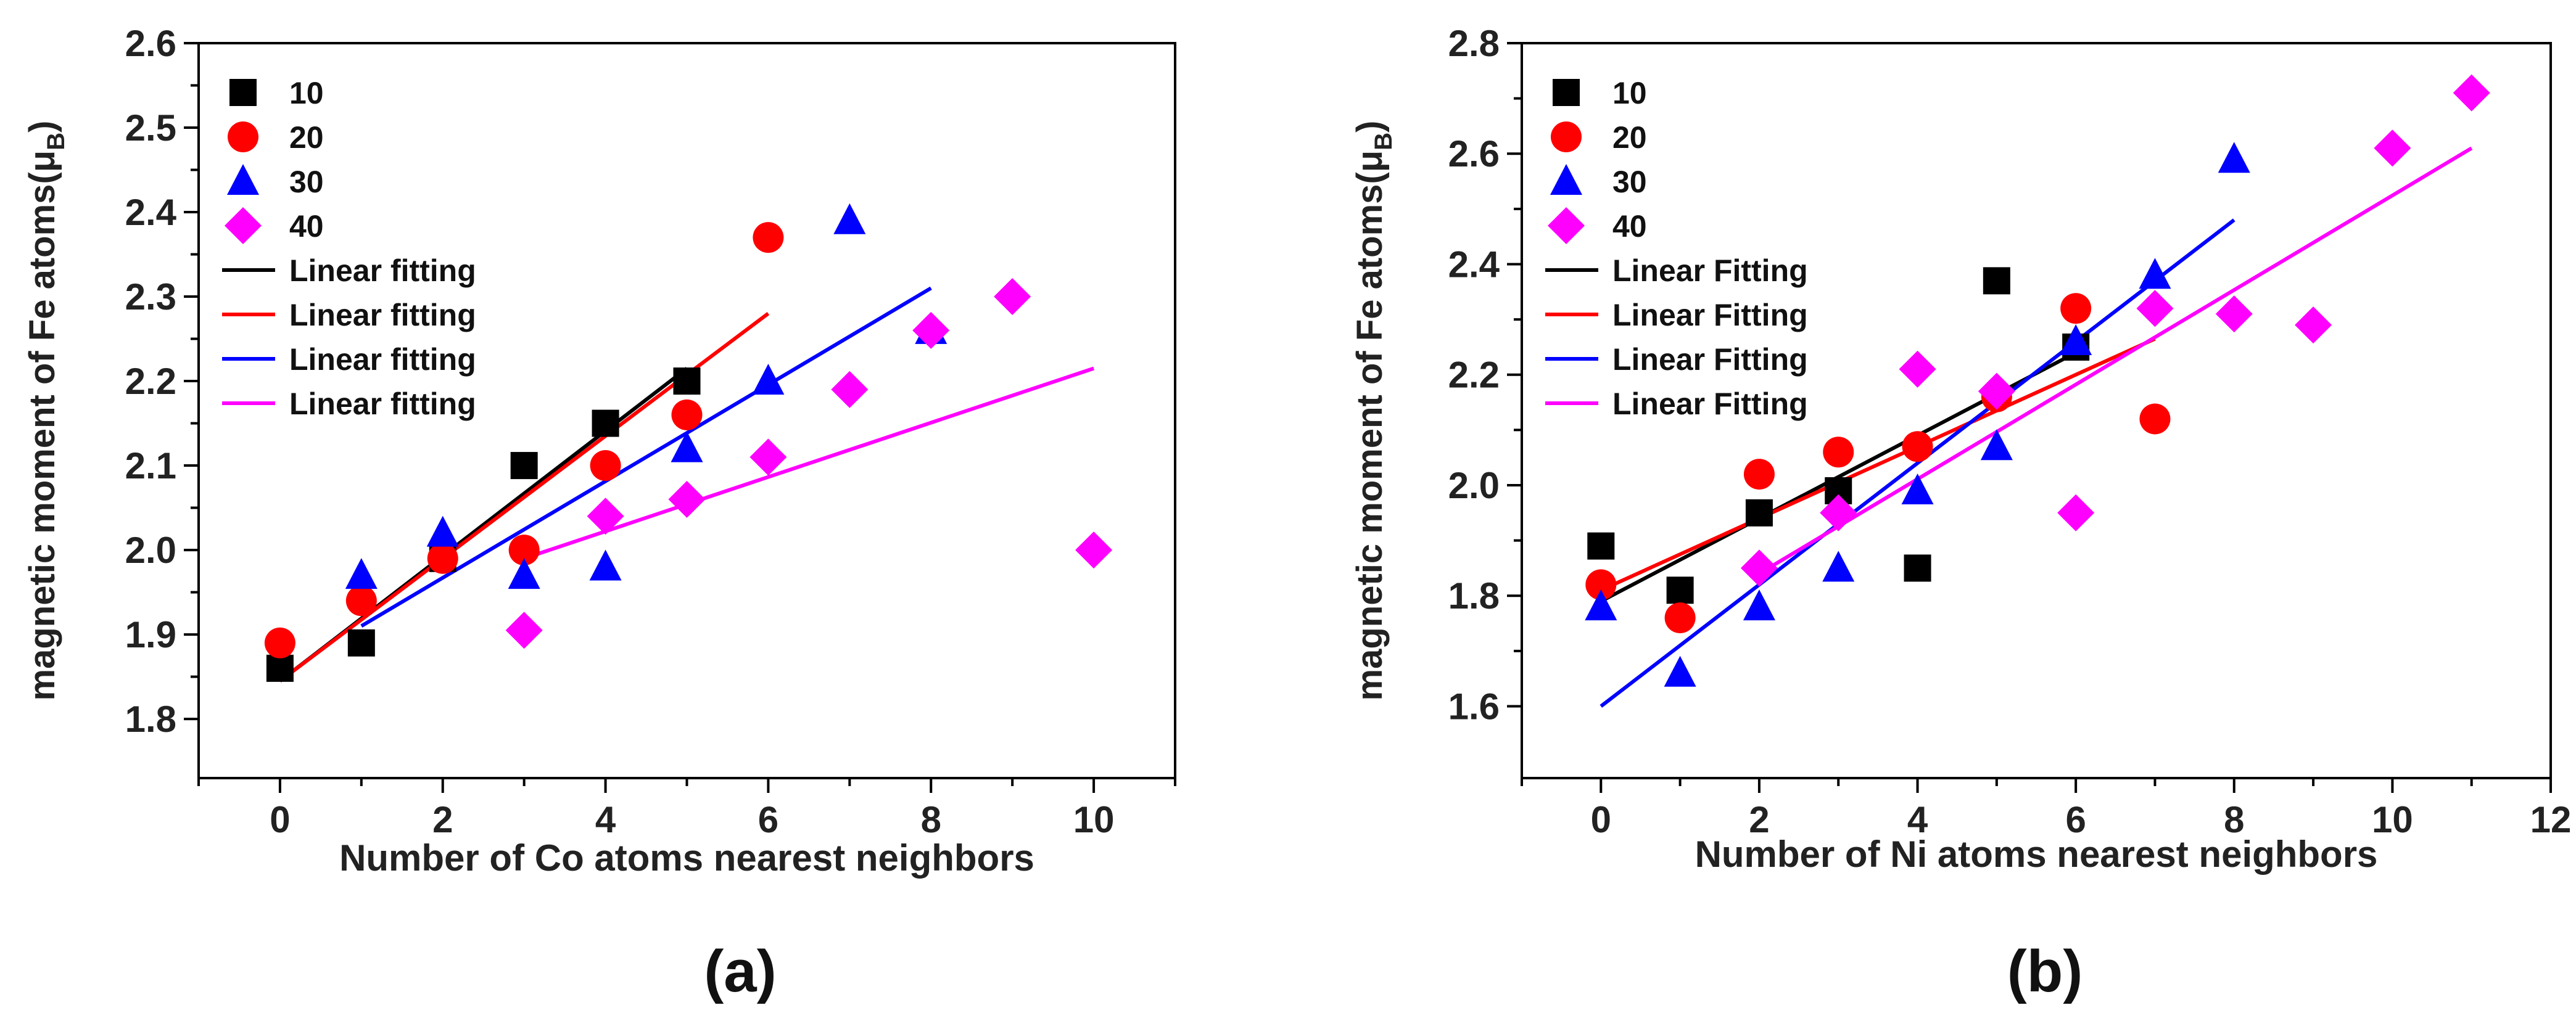 This screenshot has width=2576, height=1013. I want to click on y-tick-label: 2.0, so click(150, 550).